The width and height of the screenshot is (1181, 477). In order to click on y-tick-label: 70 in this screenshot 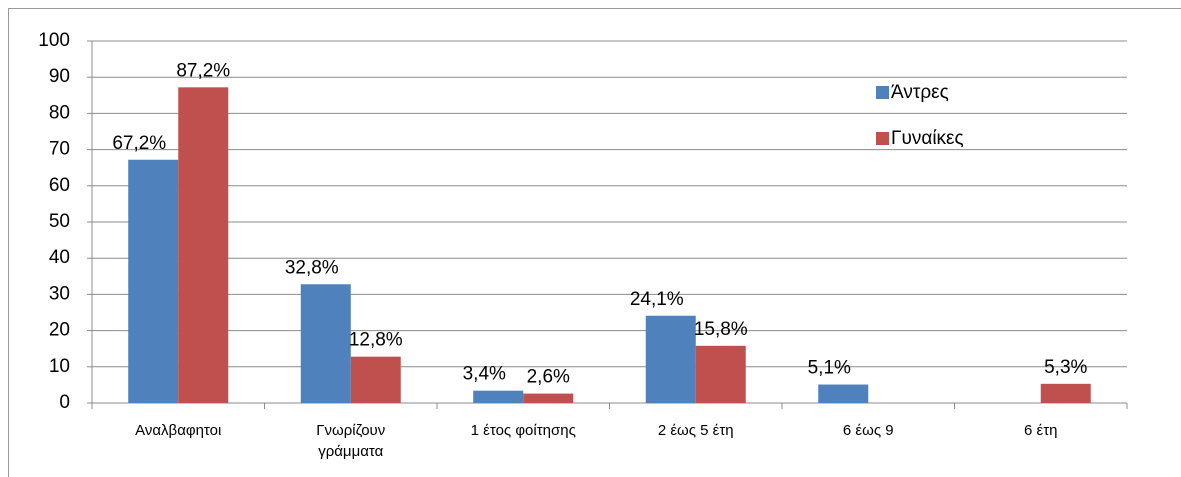, I will do `click(59, 149)`.